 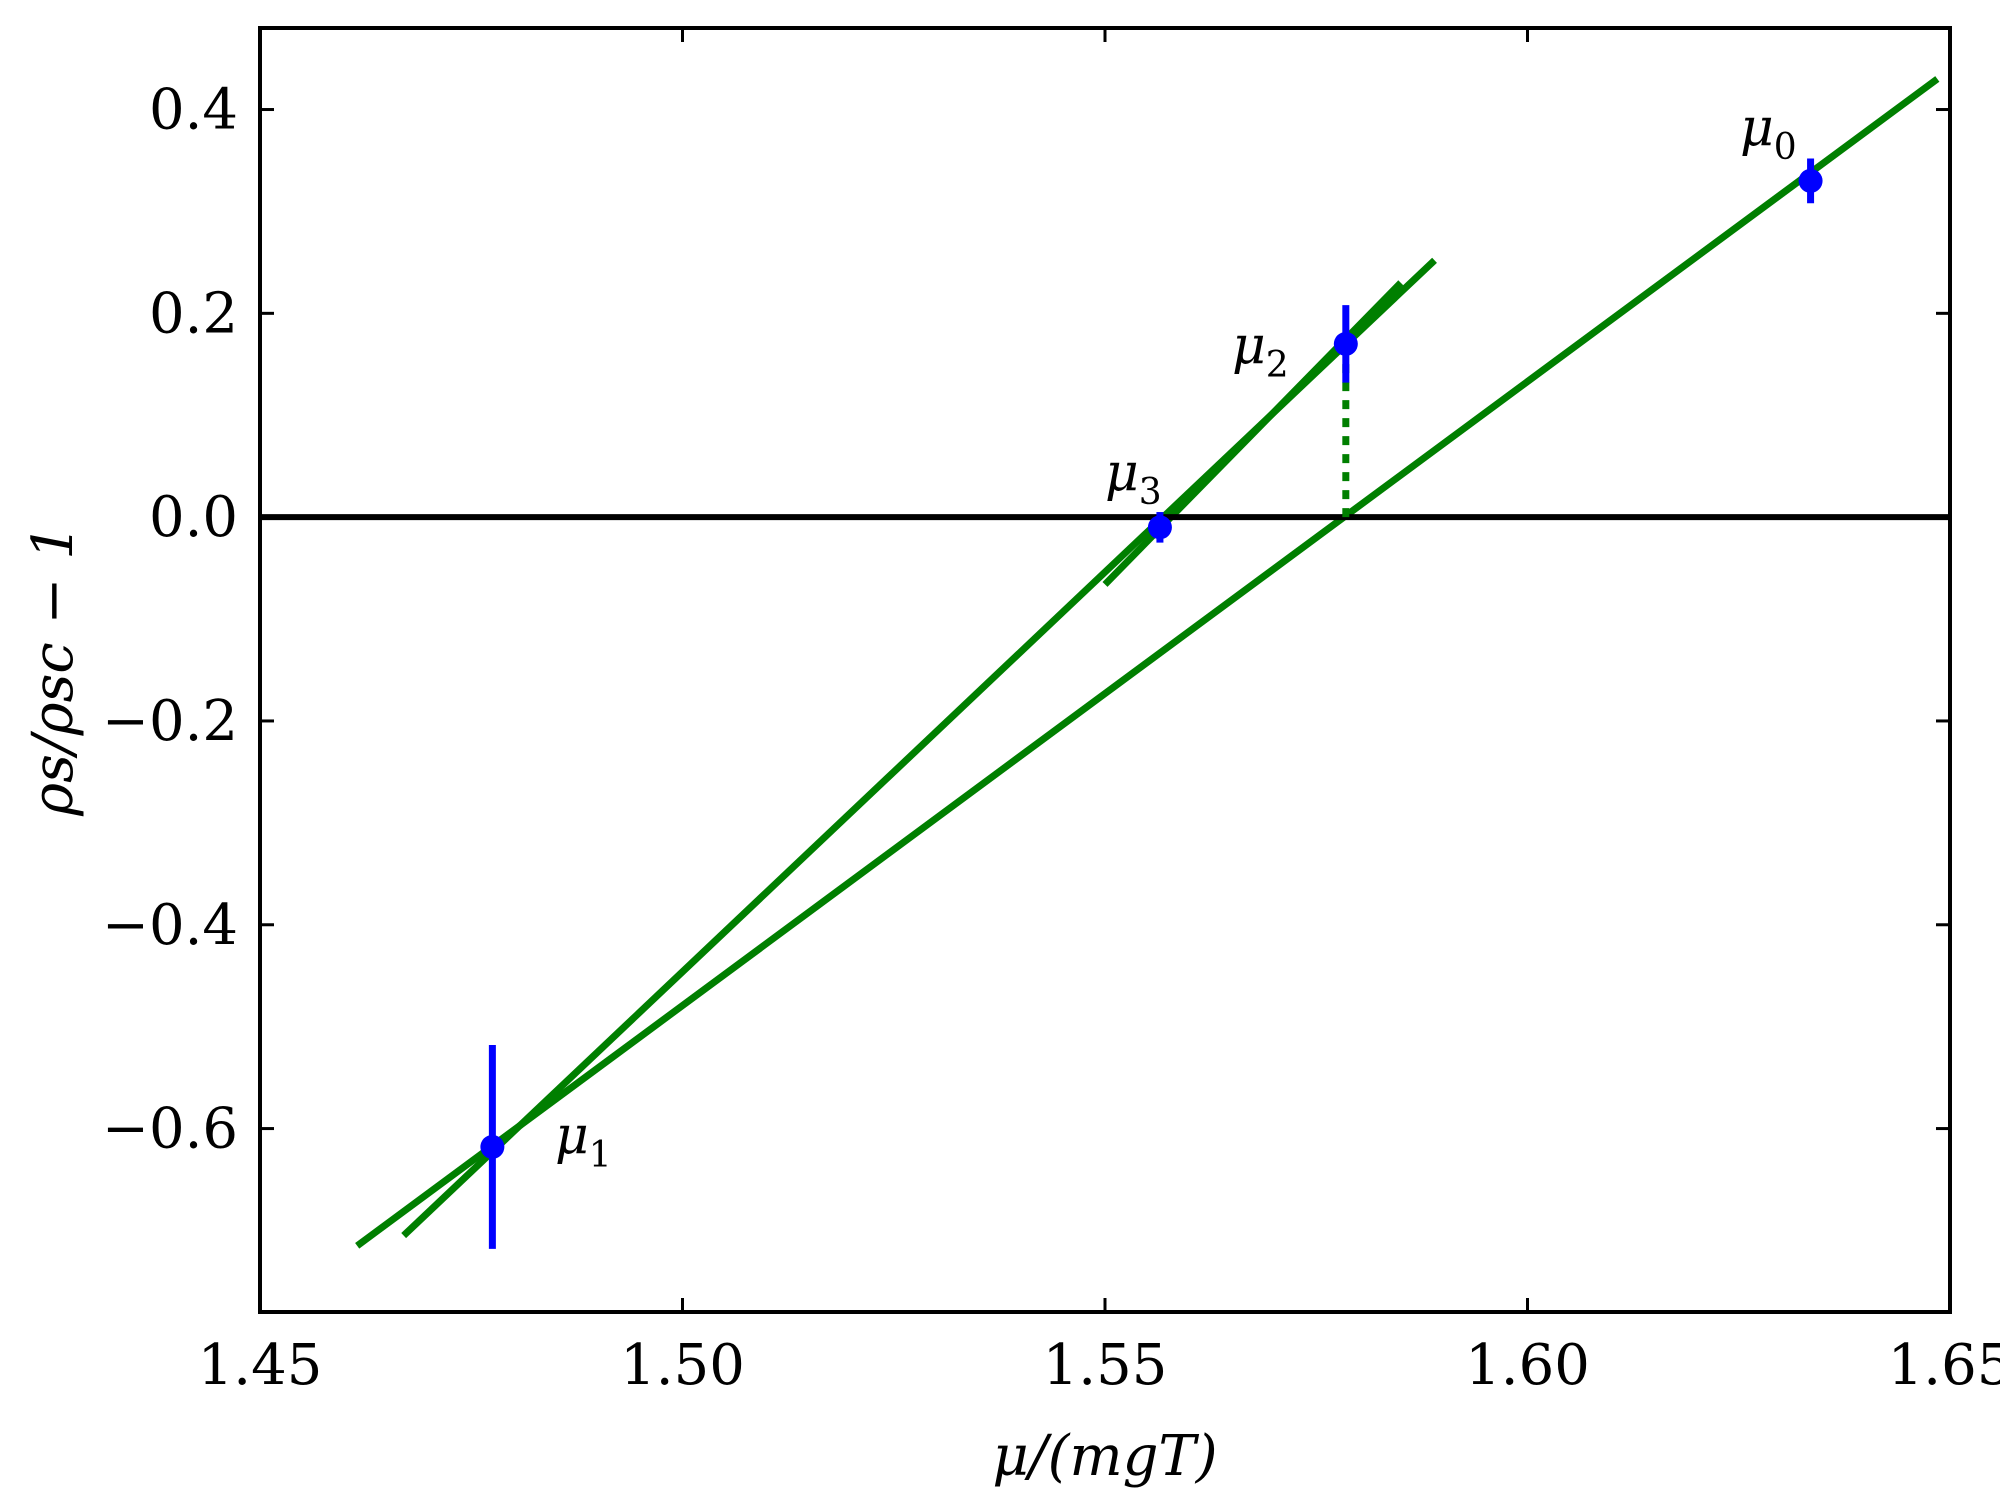 I want to click on x-tick-label: 1.55, so click(x=1105, y=1365).